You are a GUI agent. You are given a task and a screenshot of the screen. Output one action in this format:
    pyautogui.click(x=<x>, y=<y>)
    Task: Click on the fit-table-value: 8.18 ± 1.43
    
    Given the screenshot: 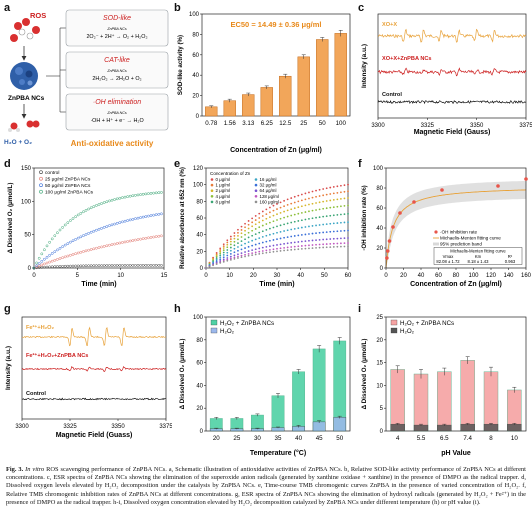 What is the action you would take?
    pyautogui.click(x=479, y=261)
    